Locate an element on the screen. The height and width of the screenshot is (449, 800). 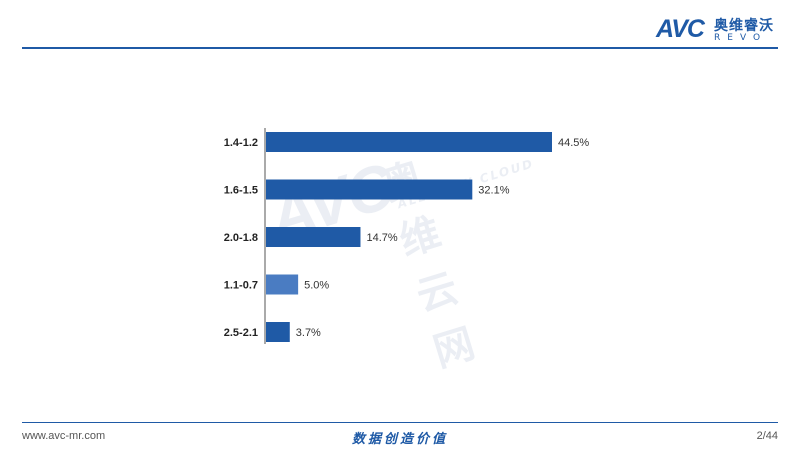
value-label: 44.5% is located at coordinates (573, 143).